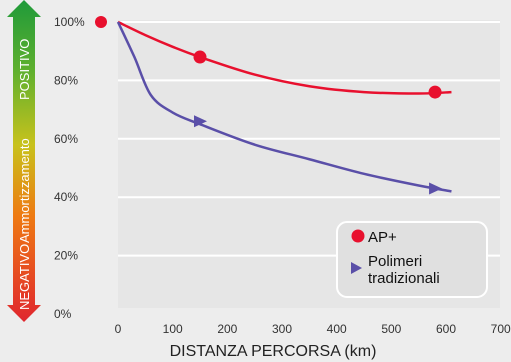 This screenshot has height=362, width=511. I want to click on side-label-middle: Ammortizzamento, so click(24, 190).